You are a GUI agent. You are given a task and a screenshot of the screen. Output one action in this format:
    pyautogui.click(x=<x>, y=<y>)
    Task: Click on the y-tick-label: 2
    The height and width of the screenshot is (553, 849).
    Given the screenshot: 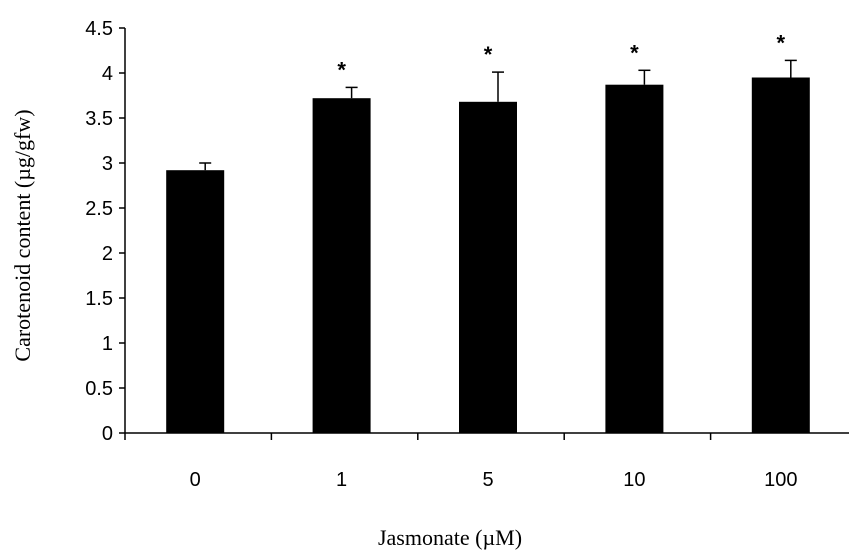 What is the action you would take?
    pyautogui.click(x=107, y=254)
    